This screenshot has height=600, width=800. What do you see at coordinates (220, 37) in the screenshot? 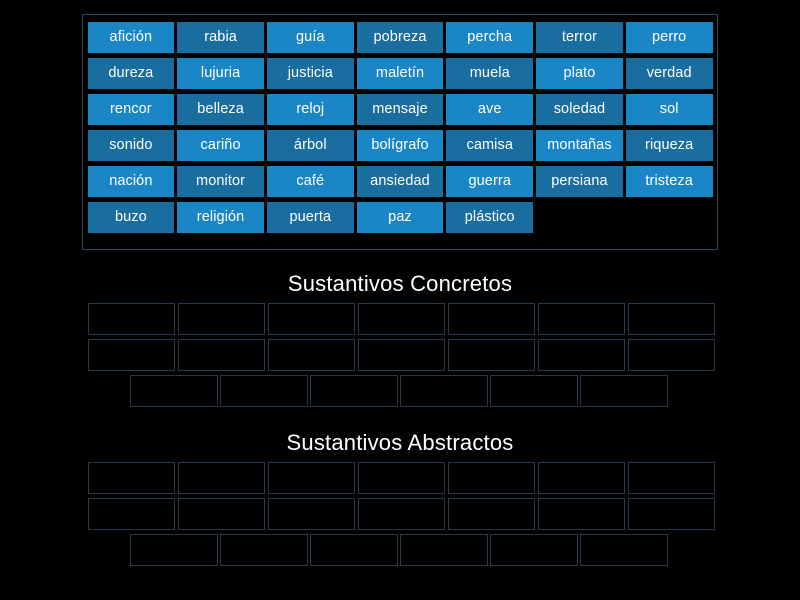
I see `word-tile: rabia` at bounding box center [220, 37].